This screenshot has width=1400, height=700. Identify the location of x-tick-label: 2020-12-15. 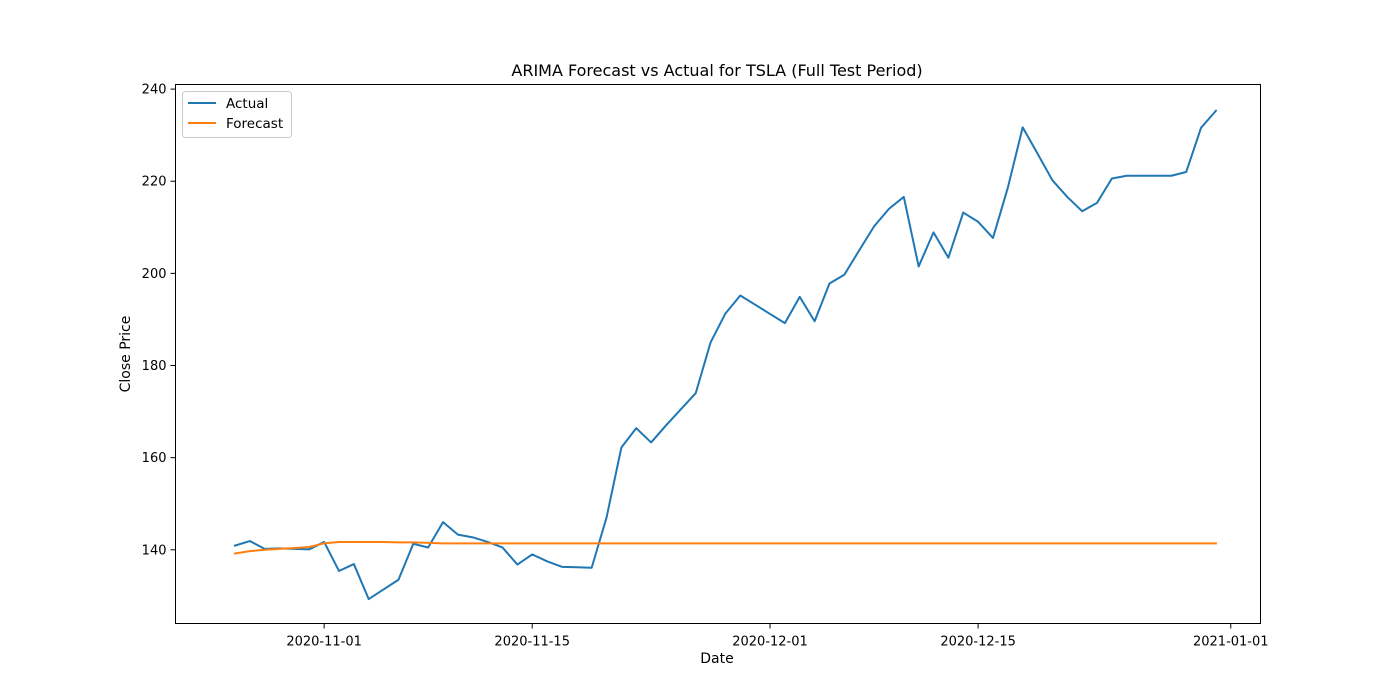
(978, 642).